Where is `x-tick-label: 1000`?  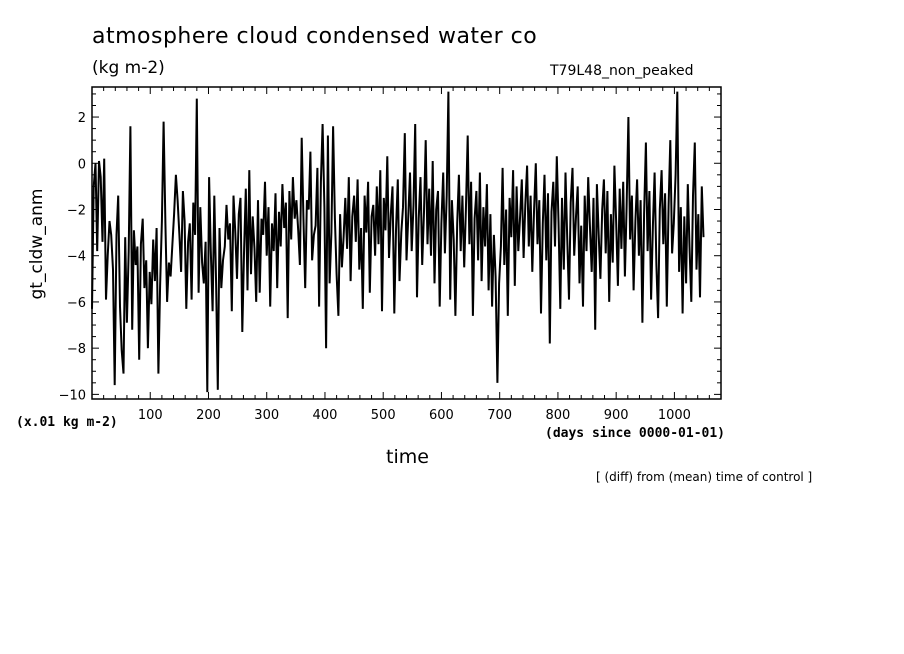 x-tick-label: 1000 is located at coordinates (674, 415).